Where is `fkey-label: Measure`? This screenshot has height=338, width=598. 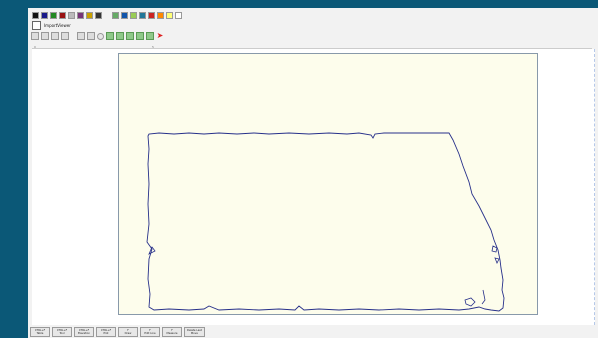 fkey-label: Measure is located at coordinates (172, 333).